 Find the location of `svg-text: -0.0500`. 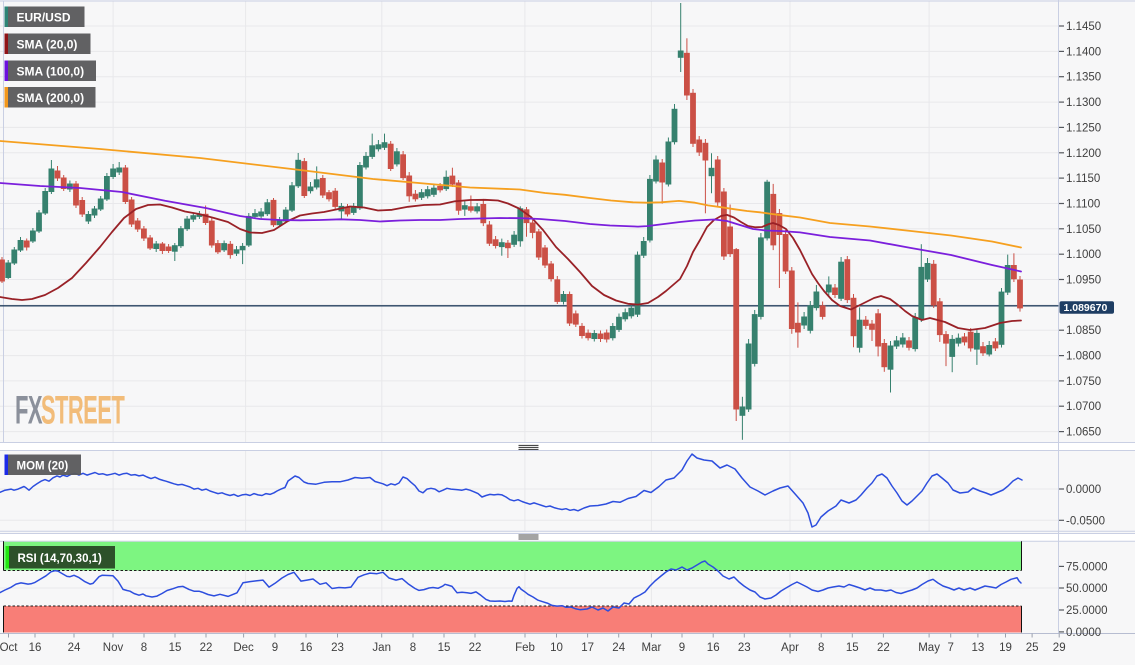

svg-text: -0.0500 is located at coordinates (1085, 521).